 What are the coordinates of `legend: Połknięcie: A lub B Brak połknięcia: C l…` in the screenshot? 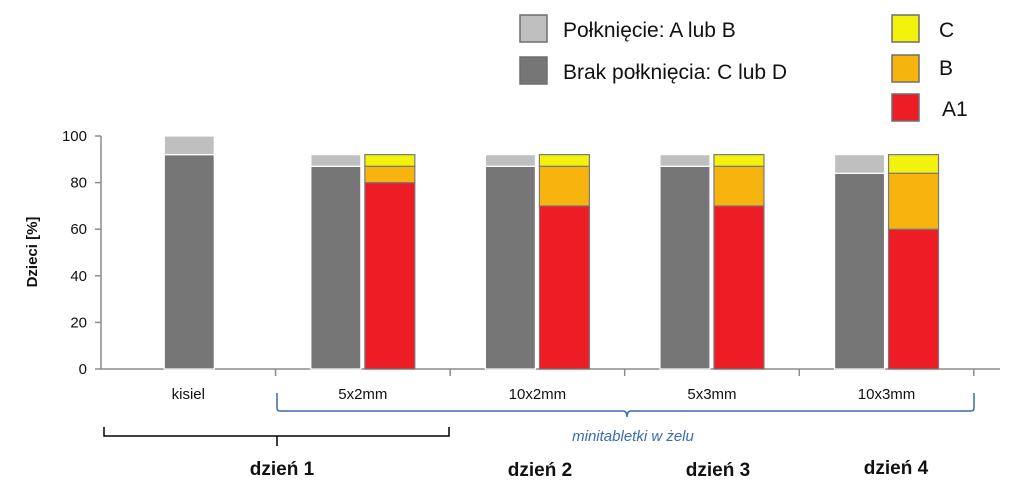 It's located at (743, 68).